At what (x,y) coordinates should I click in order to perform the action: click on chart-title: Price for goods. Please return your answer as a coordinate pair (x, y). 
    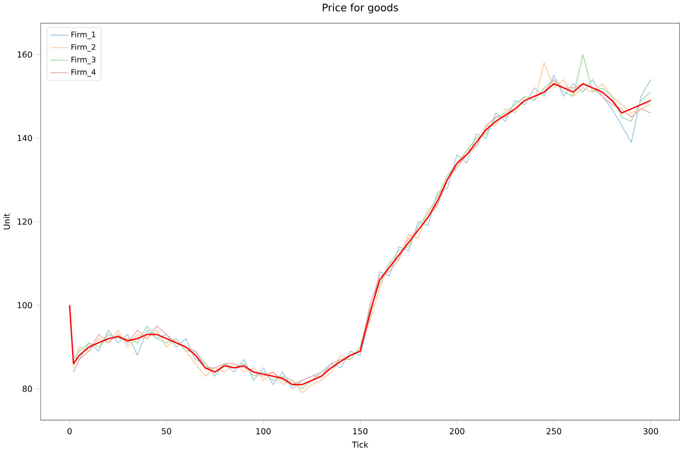
    Looking at the image, I should click on (360, 8).